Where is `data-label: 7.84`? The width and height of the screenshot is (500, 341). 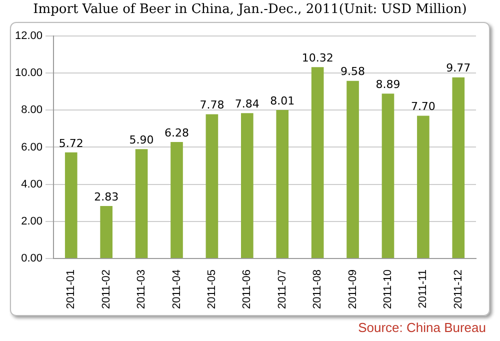
data-label: 7.84 is located at coordinates (247, 103).